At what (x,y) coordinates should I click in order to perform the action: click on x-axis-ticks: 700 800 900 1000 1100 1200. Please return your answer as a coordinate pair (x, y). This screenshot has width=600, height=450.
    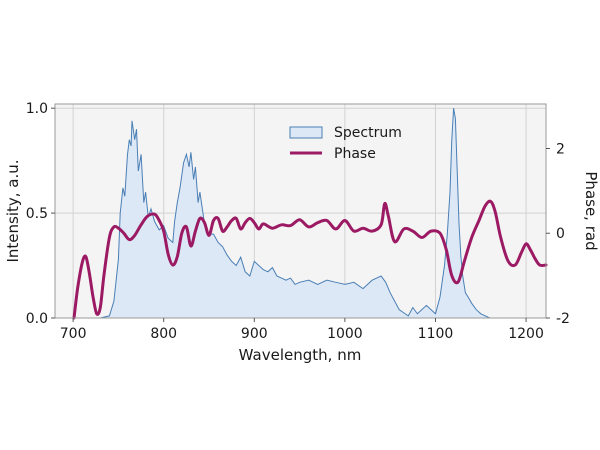
    Looking at the image, I should click on (302, 330).